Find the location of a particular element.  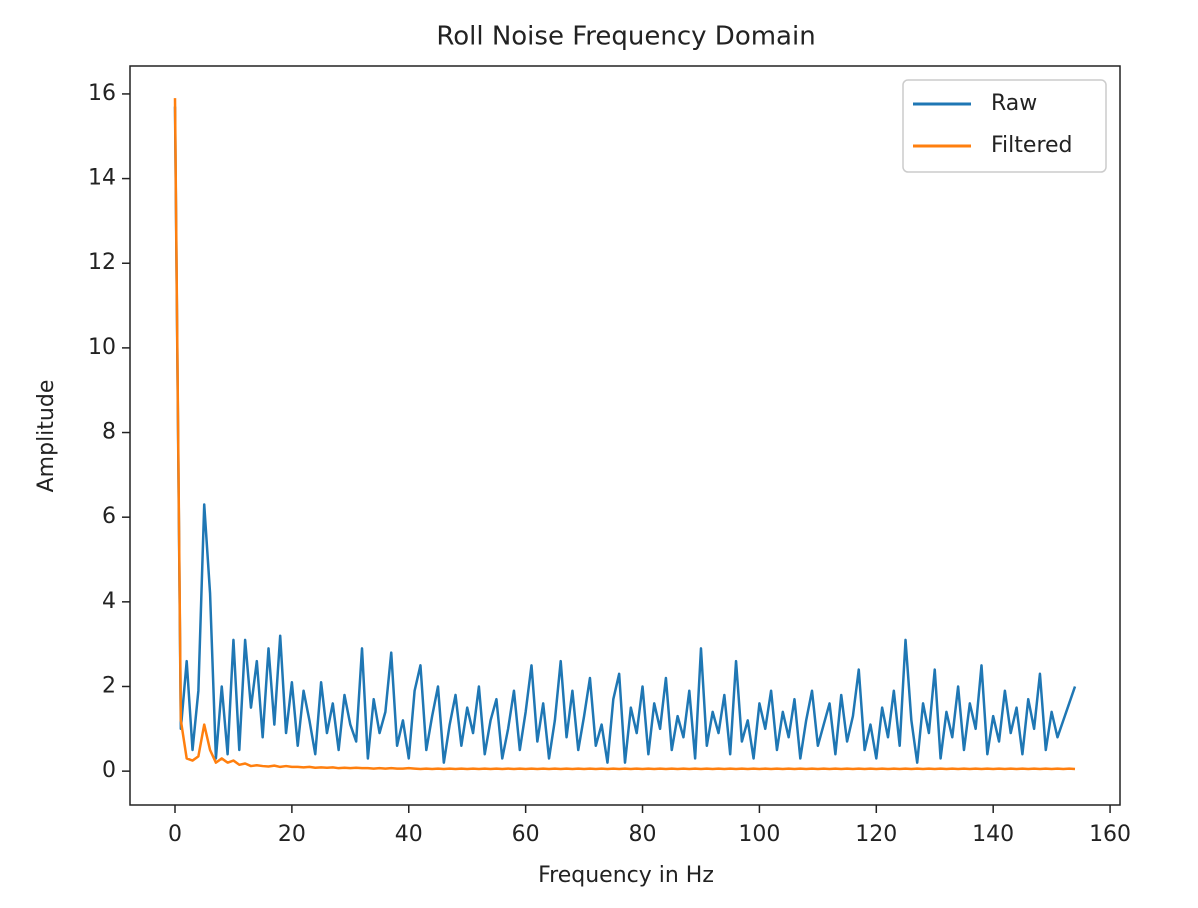

x-tick-label: 60 is located at coordinates (526, 834).